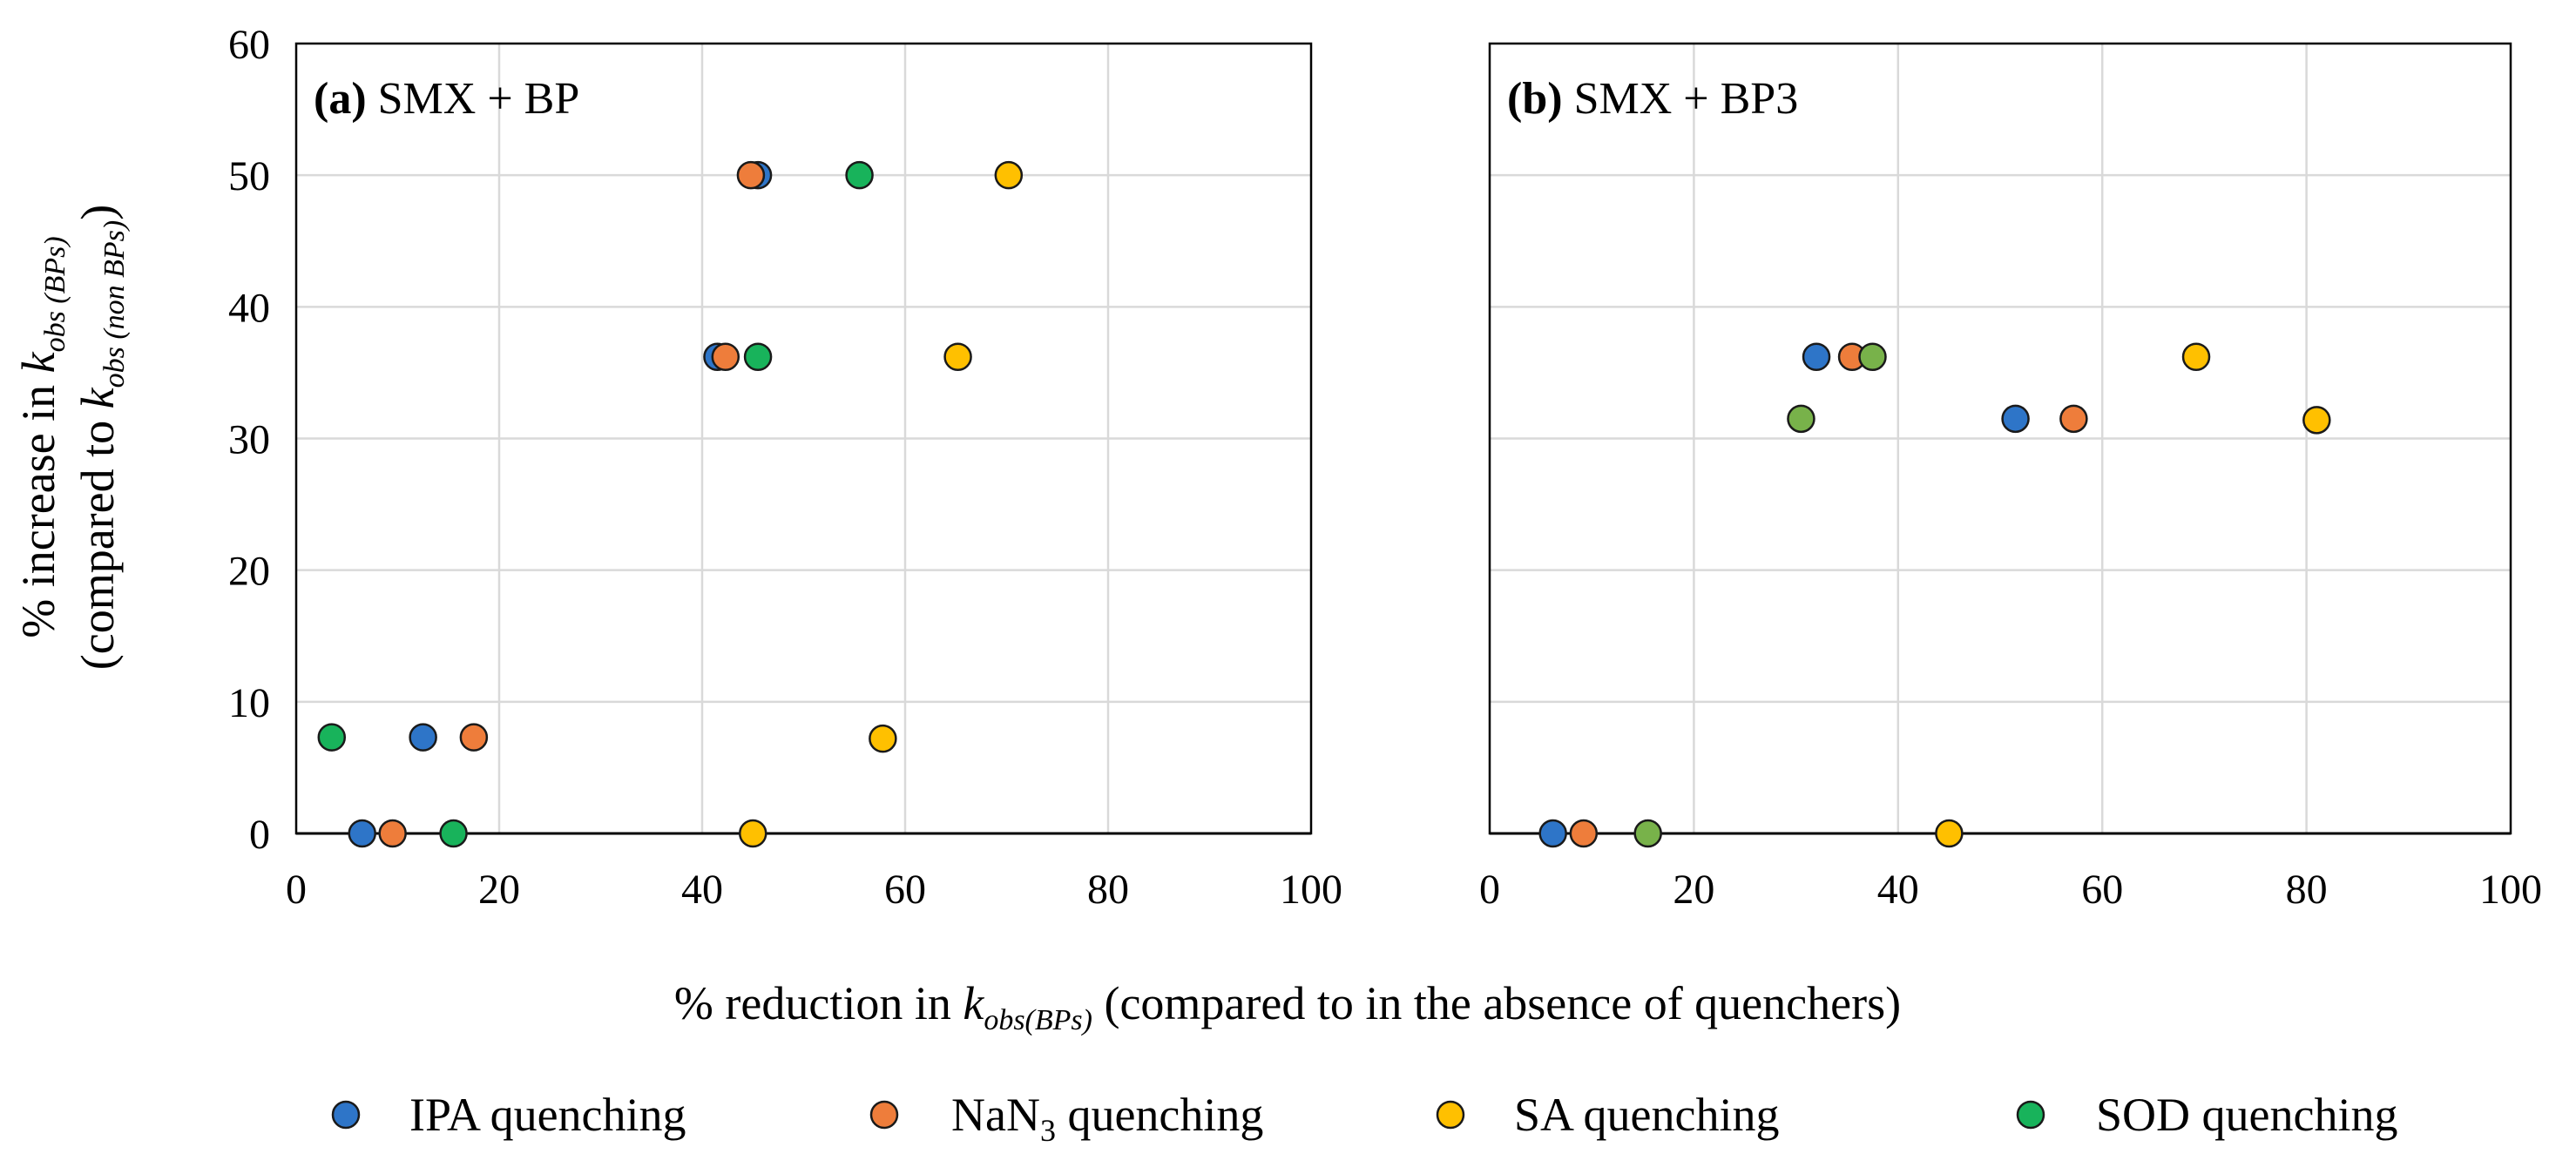  What do you see at coordinates (249, 45) in the screenshot?
I see `a-y-tick-label: 60` at bounding box center [249, 45].